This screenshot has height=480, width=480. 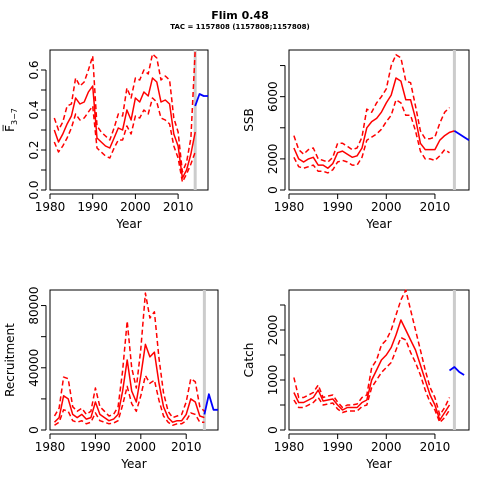 I want to click on catch-y-axis-label: Catch, so click(x=249, y=360).